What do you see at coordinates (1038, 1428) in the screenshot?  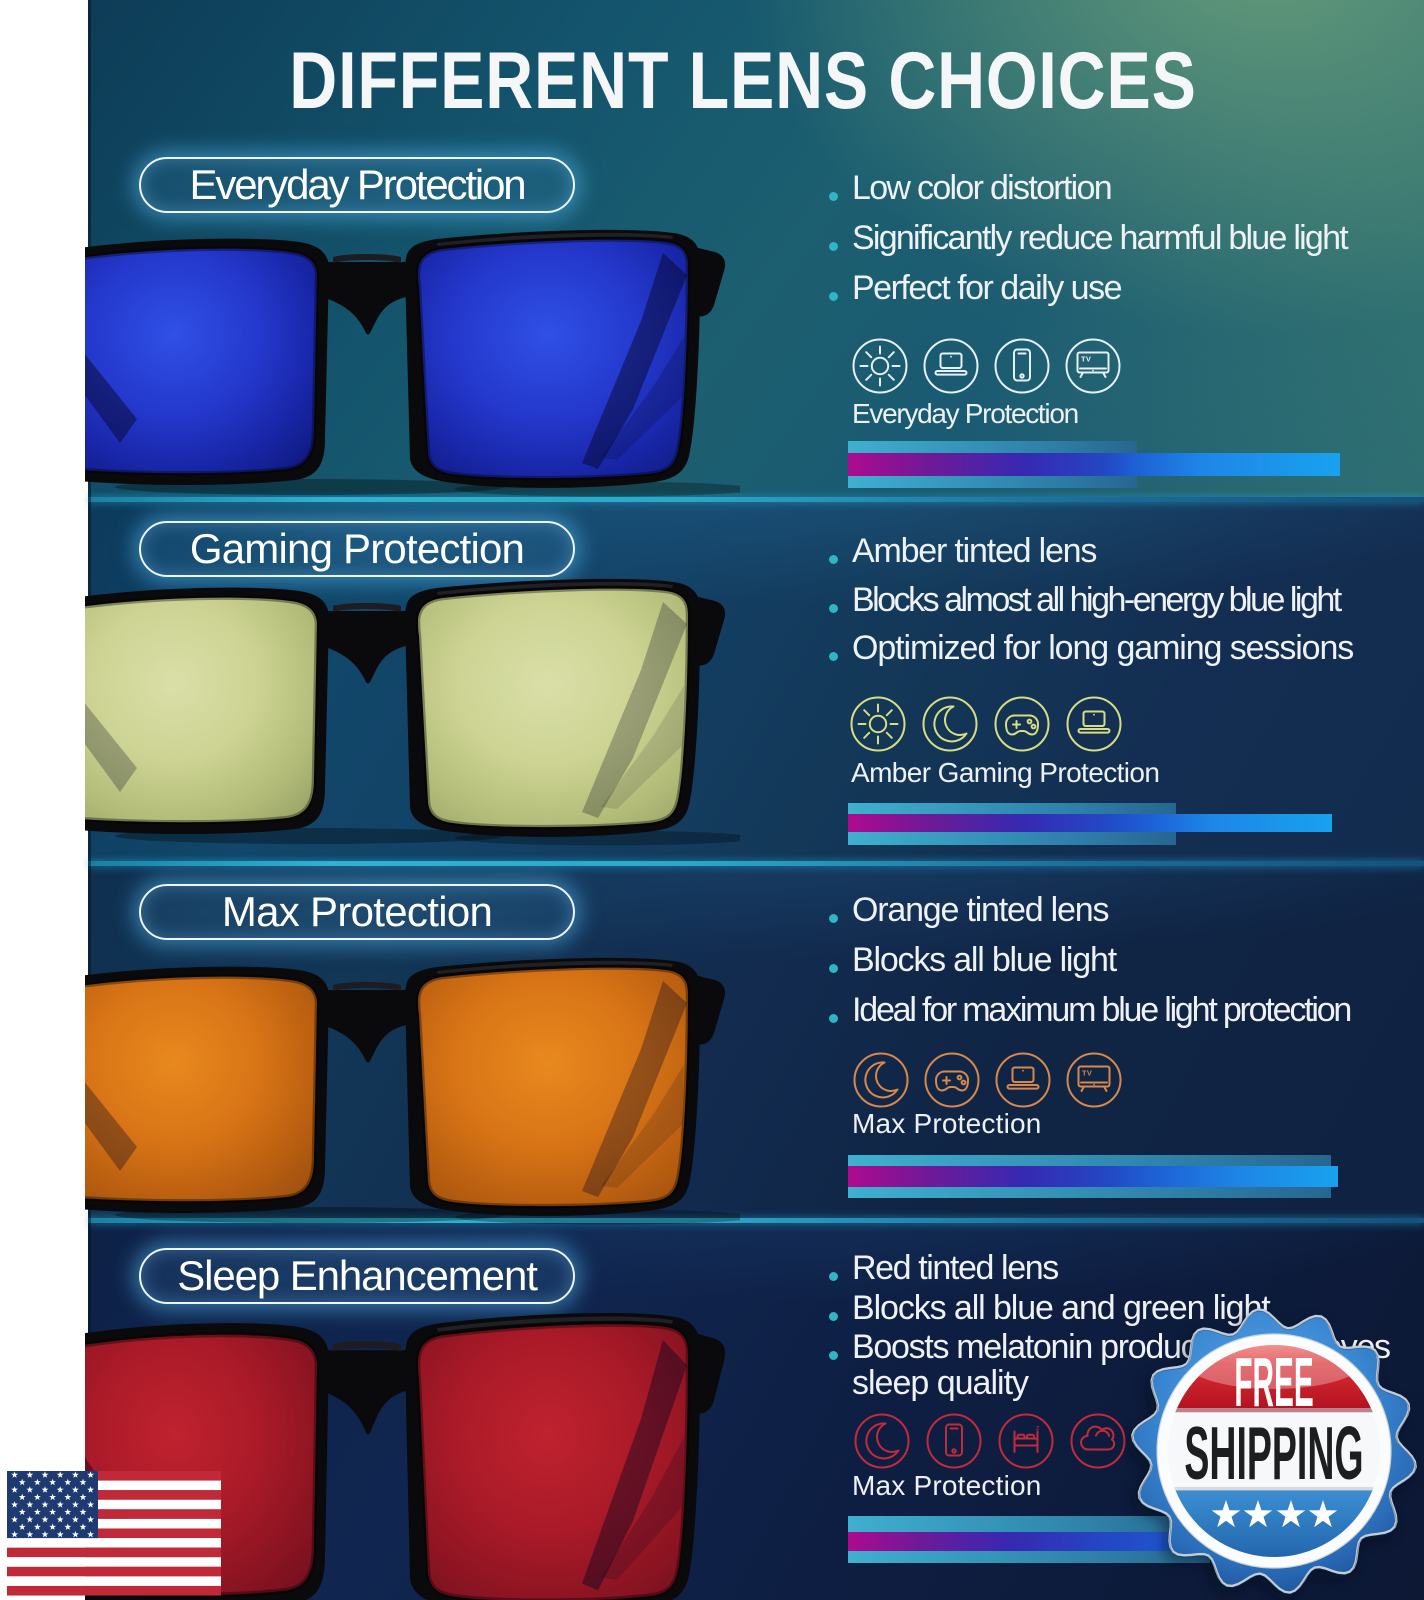 I see `svg-text: z` at bounding box center [1038, 1428].